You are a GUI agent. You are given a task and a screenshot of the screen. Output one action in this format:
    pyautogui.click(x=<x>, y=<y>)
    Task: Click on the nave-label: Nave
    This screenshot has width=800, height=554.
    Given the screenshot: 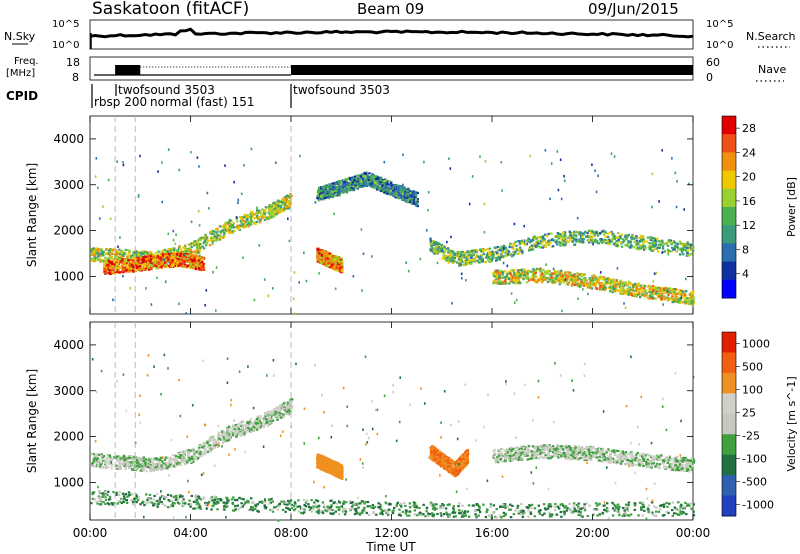 What is the action you would take?
    pyautogui.click(x=772, y=69)
    